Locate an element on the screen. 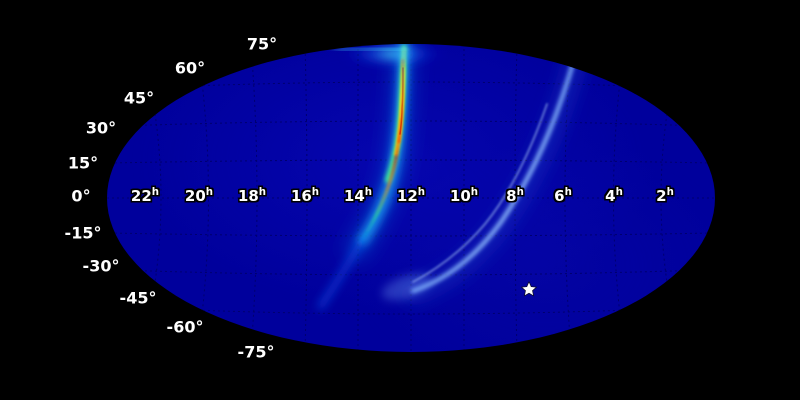  dec-tick-label-75: 75° is located at coordinates (262, 44).